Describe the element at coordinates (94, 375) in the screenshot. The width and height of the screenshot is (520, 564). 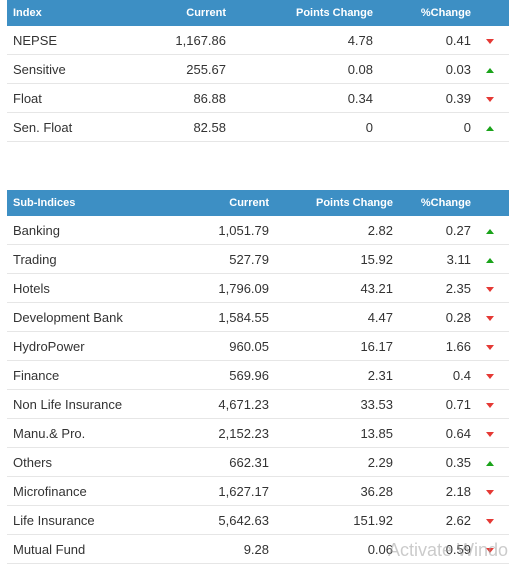
I see `row-name: Finance` at that location.